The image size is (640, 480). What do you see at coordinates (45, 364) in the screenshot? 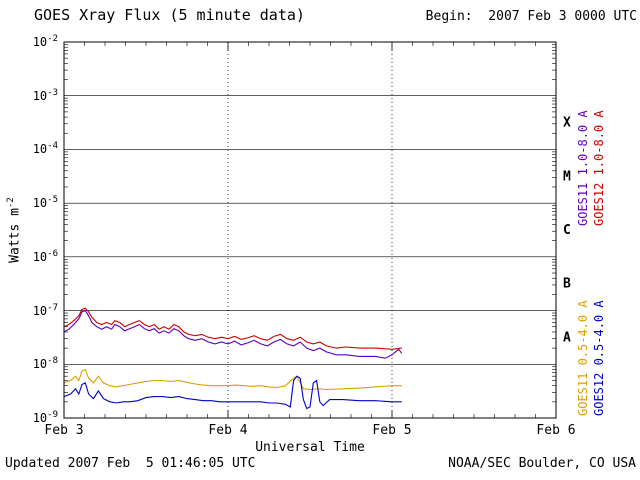
I see `y-tick-label: 10⁻⁸` at bounding box center [45, 364].